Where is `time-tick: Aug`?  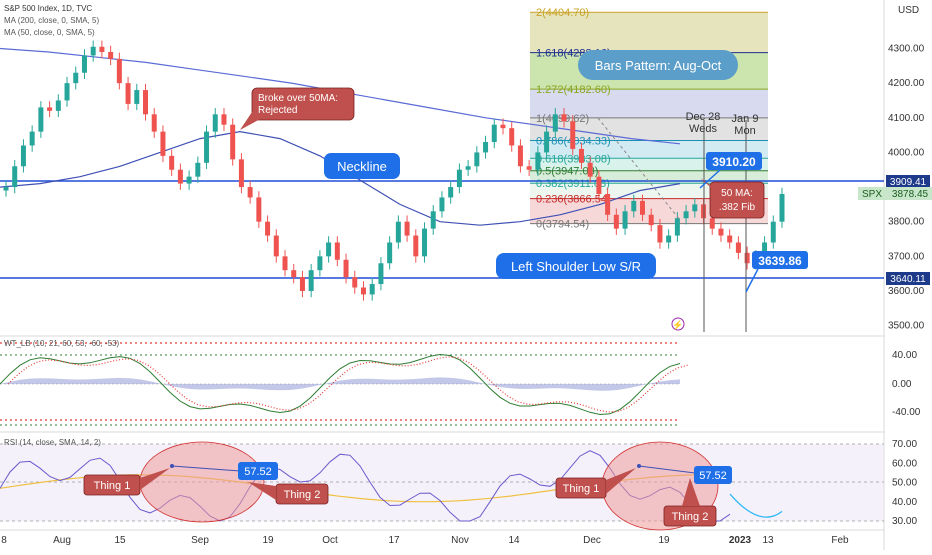
time-tick: Aug is located at coordinates (62, 540).